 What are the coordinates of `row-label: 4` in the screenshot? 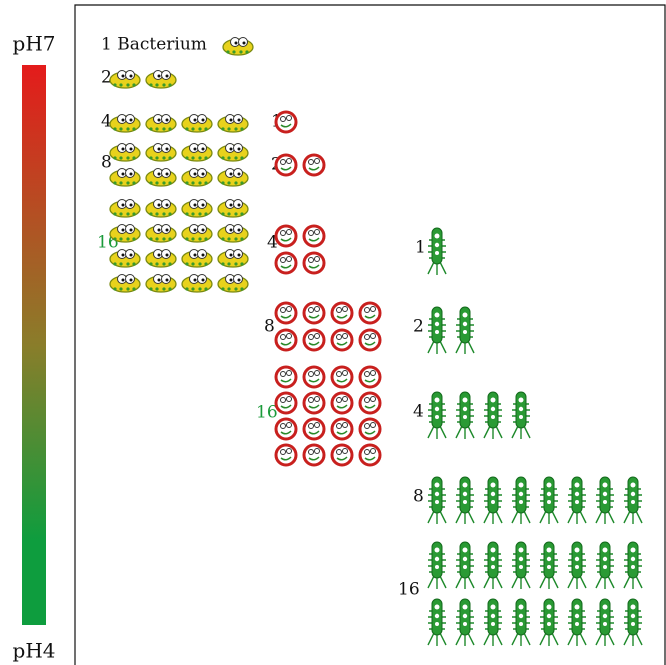 It's located at (418, 412).